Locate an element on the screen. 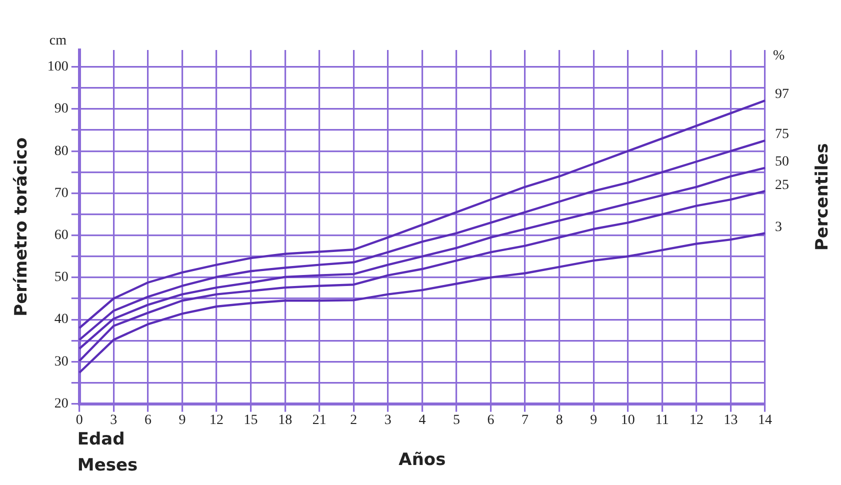 The width and height of the screenshot is (841, 485). y-tick-label: 30 is located at coordinates (61, 362).